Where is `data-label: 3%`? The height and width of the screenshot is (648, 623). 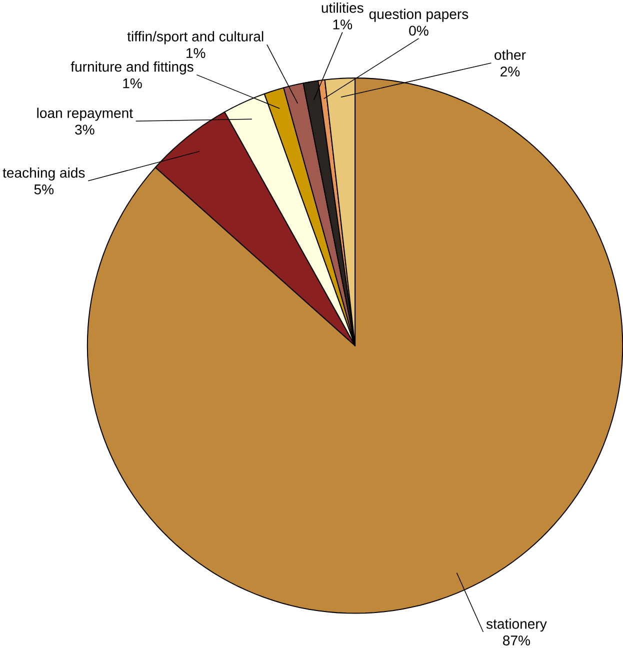
data-label: 3% is located at coordinates (84, 129).